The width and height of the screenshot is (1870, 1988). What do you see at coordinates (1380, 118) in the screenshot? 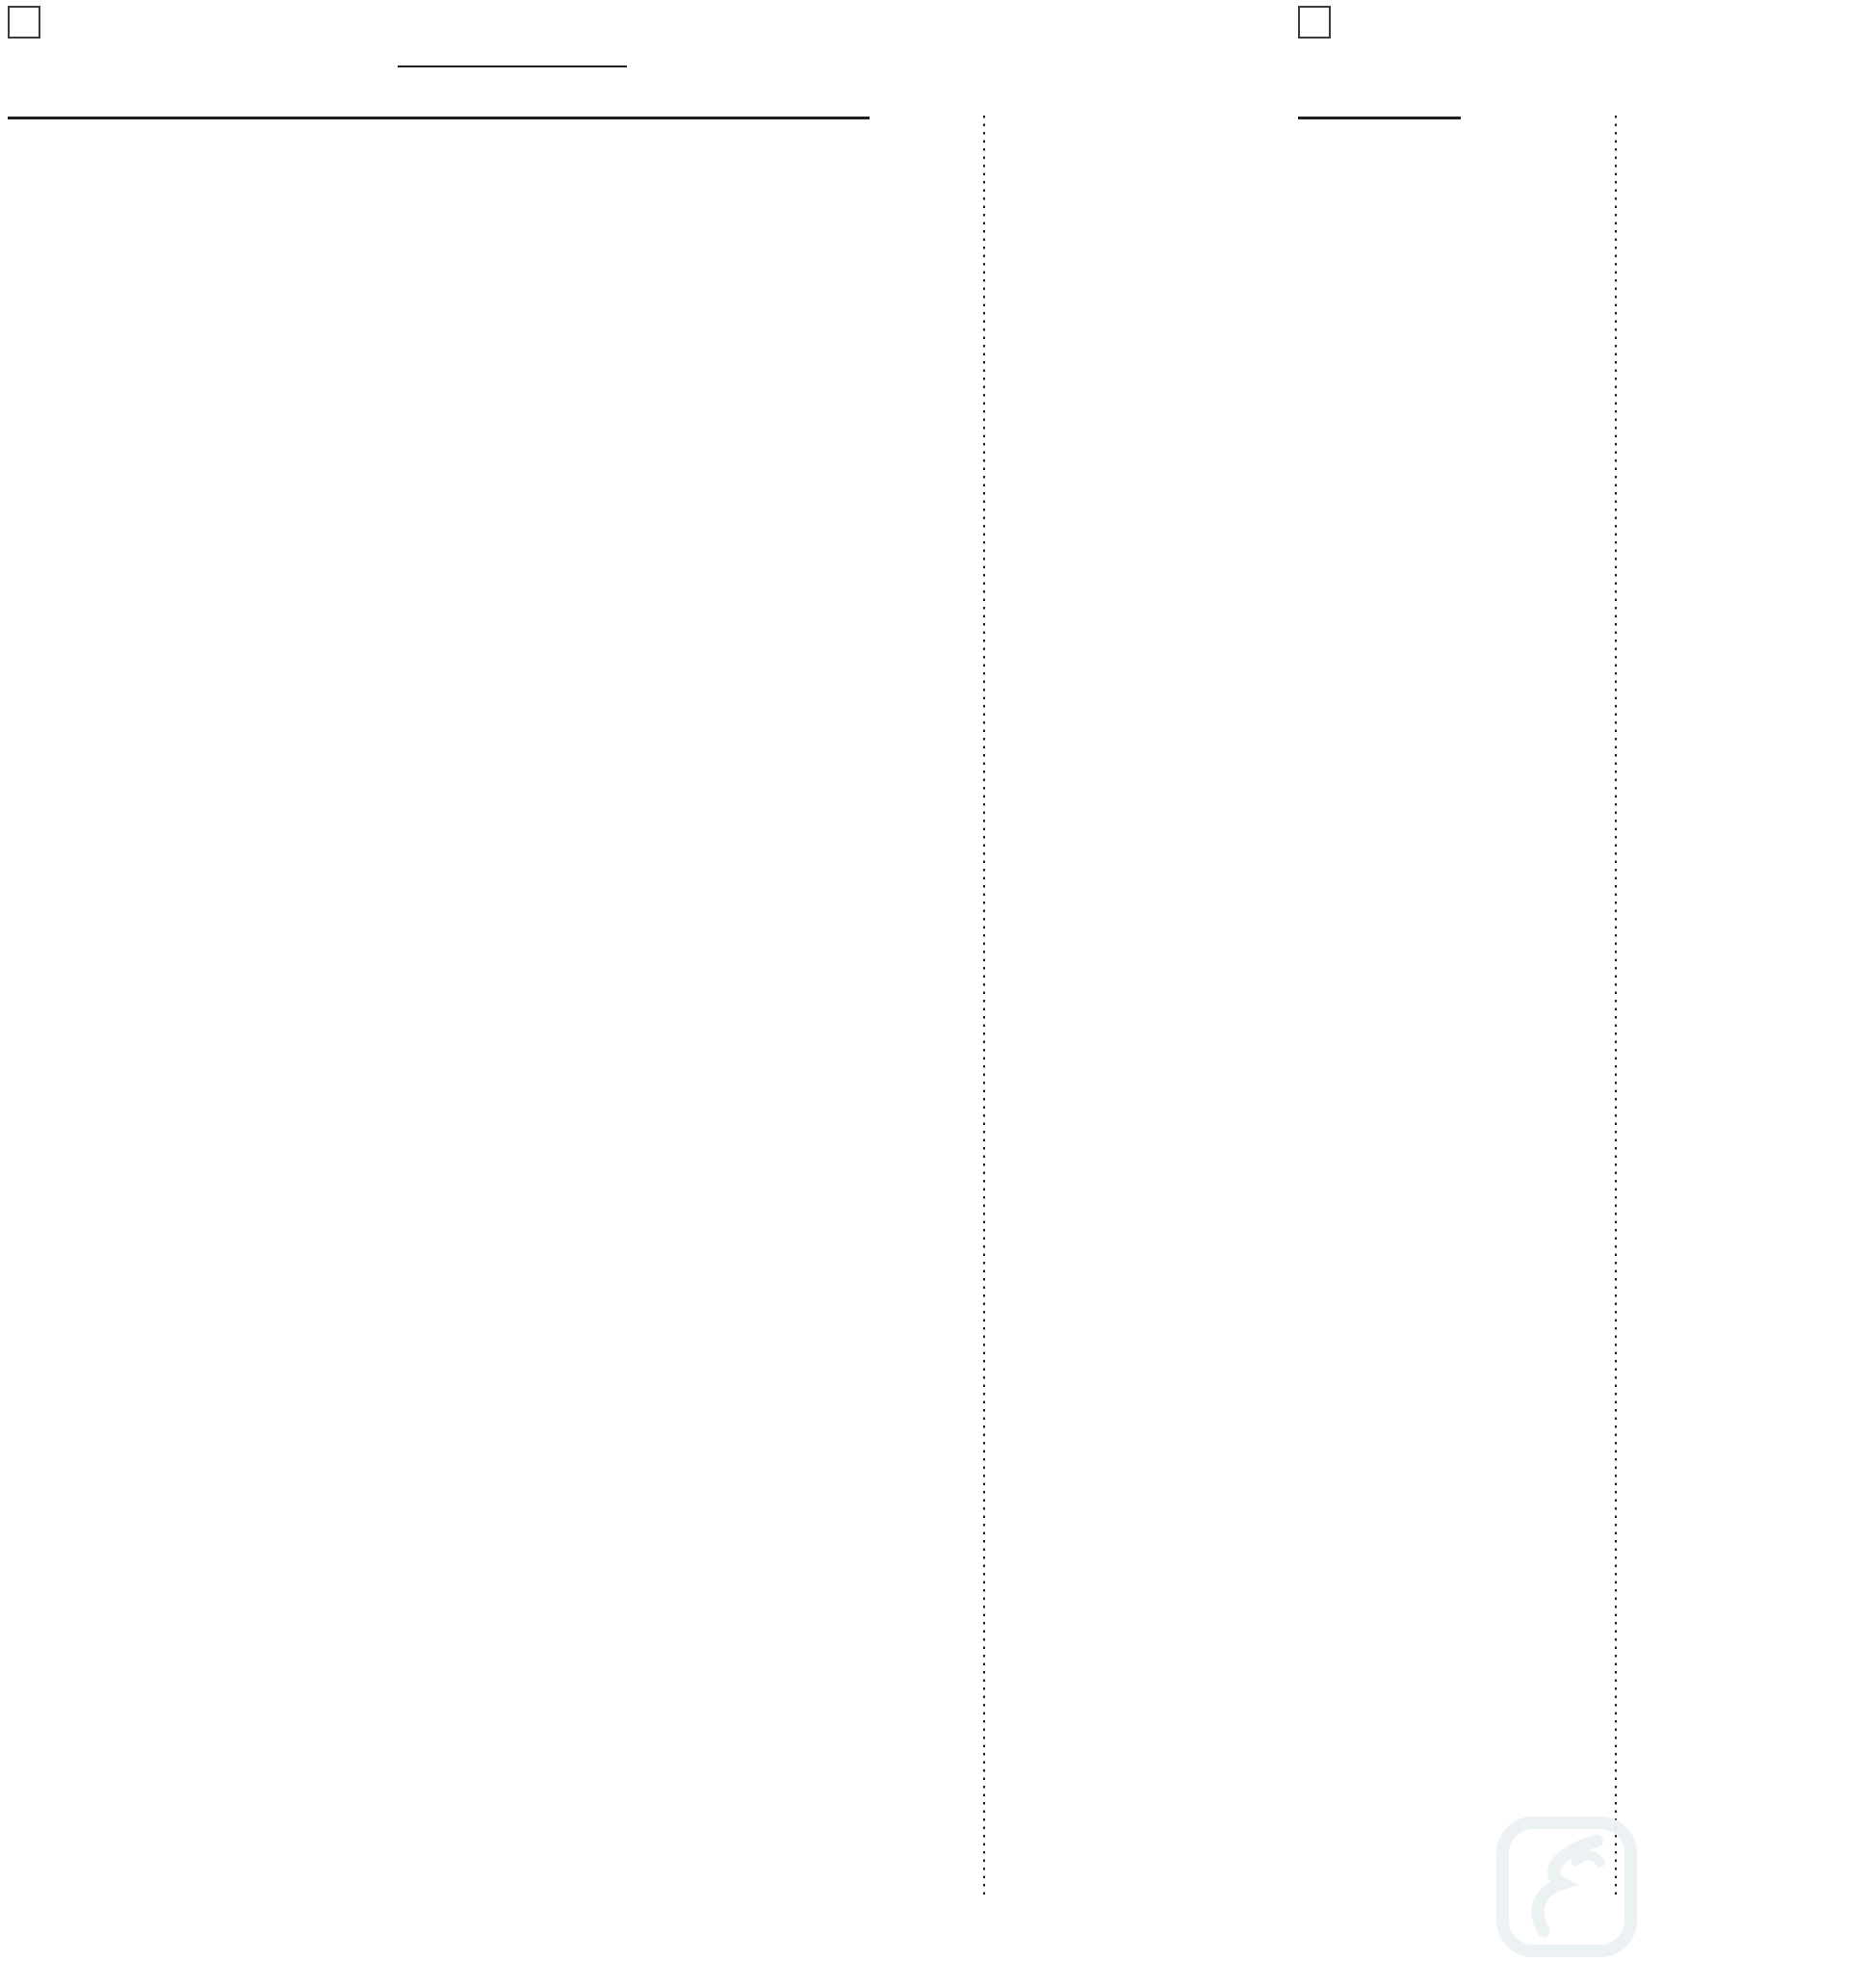
I see `header-rule-b` at bounding box center [1380, 118].